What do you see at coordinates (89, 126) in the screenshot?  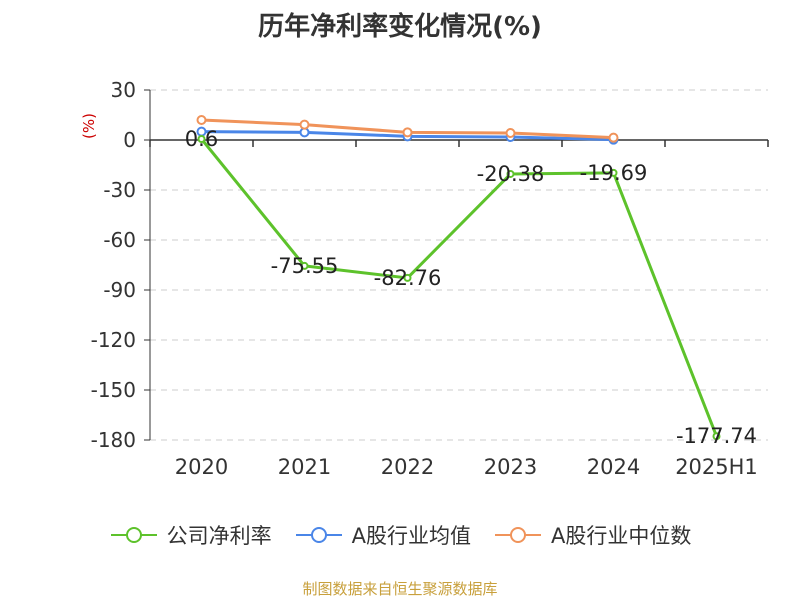 I see `y-axis-label: (%)` at bounding box center [89, 126].